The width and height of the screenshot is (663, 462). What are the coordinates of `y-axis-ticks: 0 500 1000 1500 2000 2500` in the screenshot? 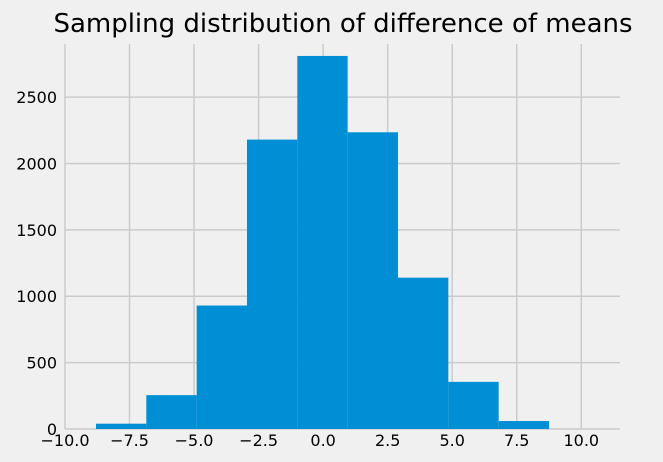 It's located at (36, 263).